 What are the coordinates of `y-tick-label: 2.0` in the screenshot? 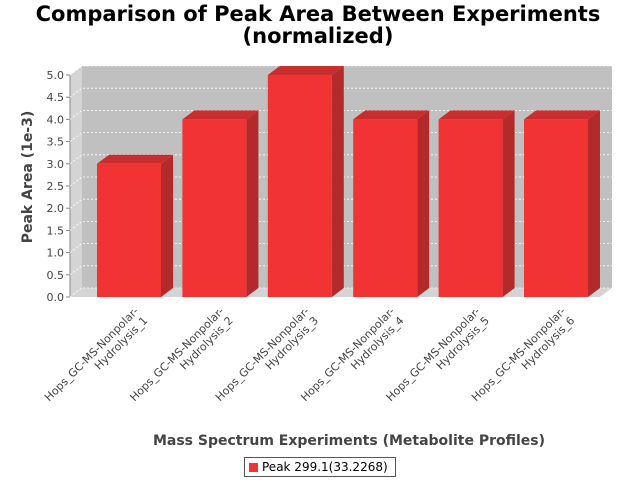 It's located at (56, 208).